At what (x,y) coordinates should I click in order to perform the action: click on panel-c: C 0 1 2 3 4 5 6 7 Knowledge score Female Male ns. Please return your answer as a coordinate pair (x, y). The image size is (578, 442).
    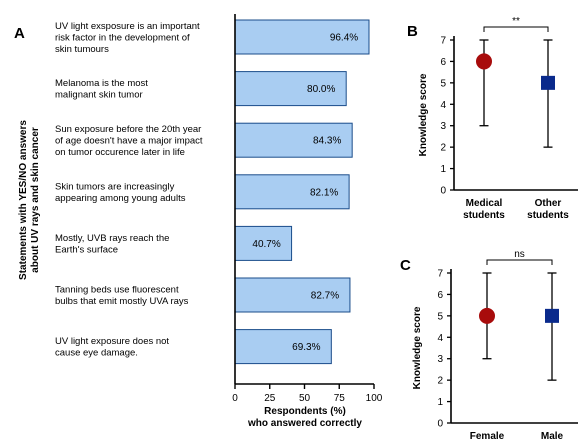
    Looking at the image, I should click on (489, 345).